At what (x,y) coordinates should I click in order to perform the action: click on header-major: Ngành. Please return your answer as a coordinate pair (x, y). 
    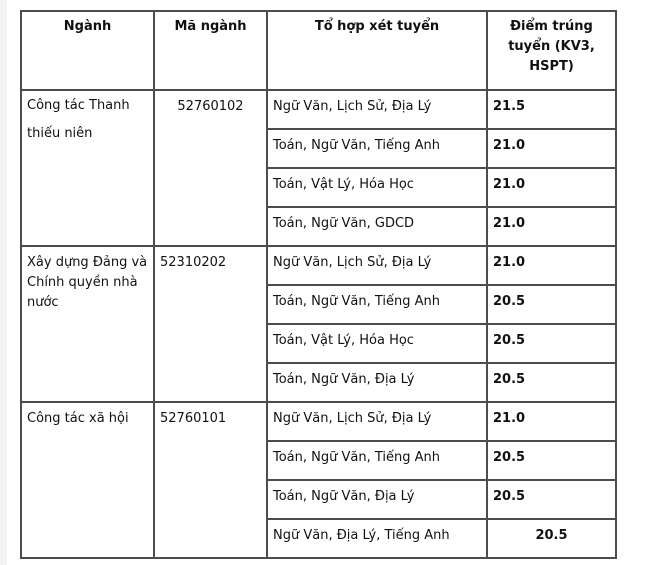
    Looking at the image, I should click on (87, 50).